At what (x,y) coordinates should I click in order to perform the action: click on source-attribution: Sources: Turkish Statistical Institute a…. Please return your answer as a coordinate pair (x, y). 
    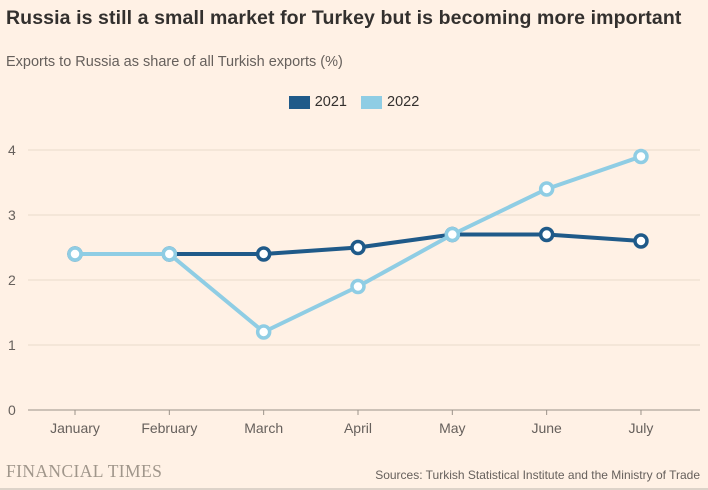
    Looking at the image, I should click on (537, 475).